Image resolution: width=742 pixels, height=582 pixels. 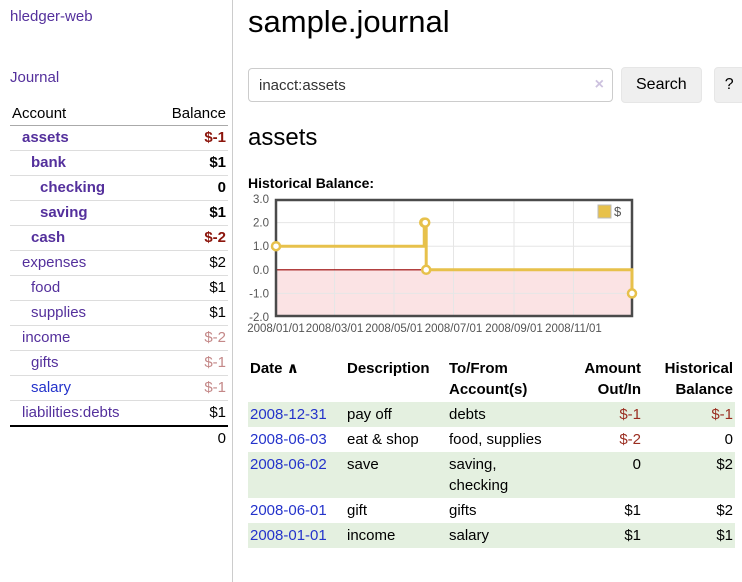 I want to click on svg-text: 1.0, so click(x=261, y=247).